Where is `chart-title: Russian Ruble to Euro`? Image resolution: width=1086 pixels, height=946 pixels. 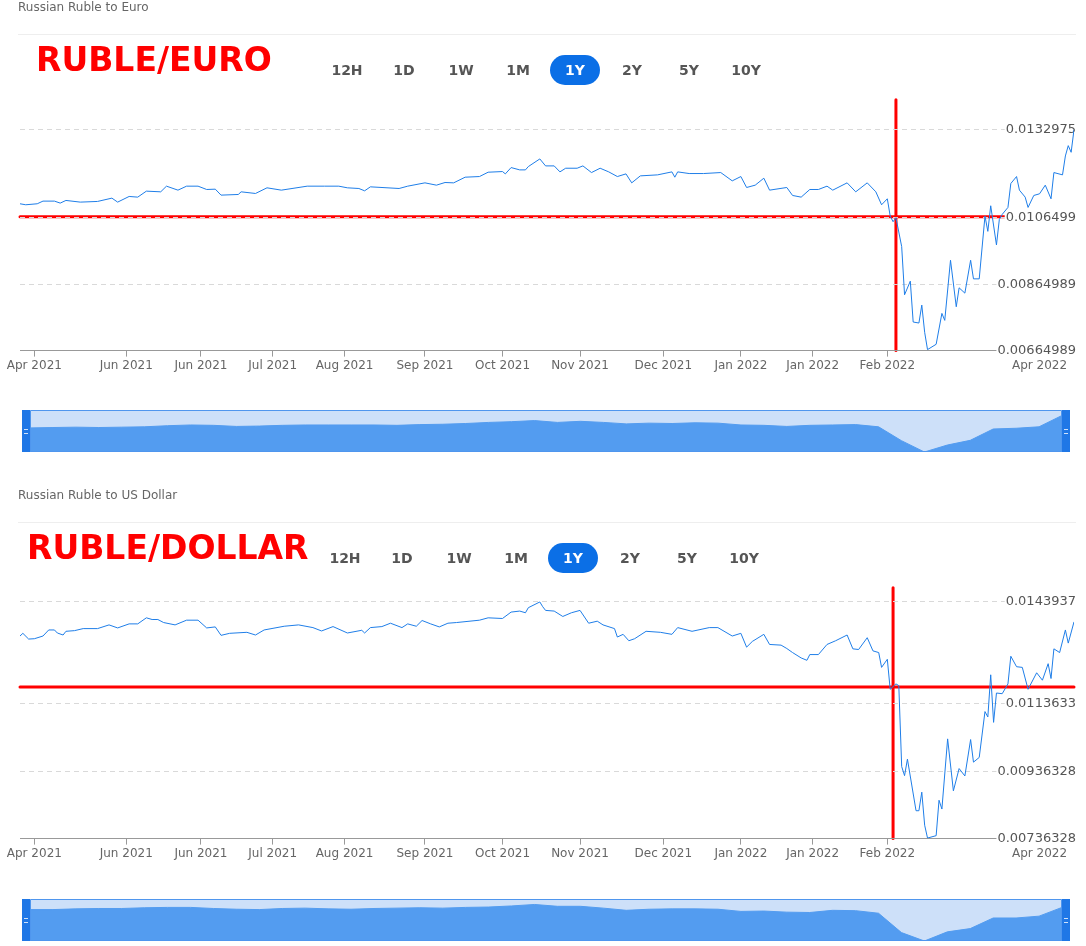 chart-title: Russian Ruble to Euro is located at coordinates (83, 7).